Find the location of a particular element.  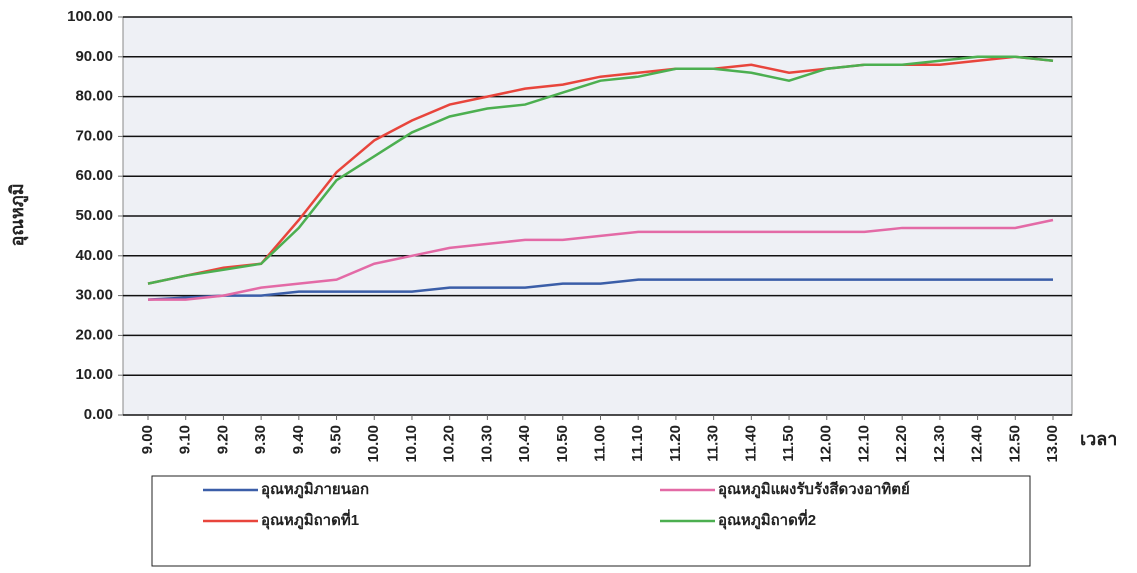

x-tick-label: 9.00 is located at coordinates (147, 439).